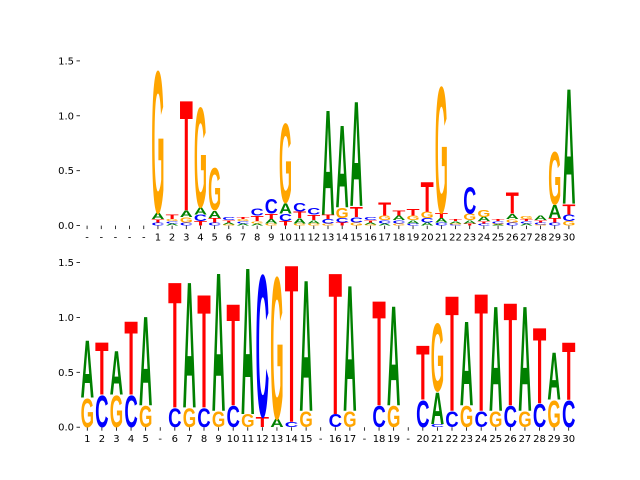 The height and width of the screenshot is (480, 640). Describe the element at coordinates (271, 238) in the screenshot. I see `x-tick-label: 9` at that location.